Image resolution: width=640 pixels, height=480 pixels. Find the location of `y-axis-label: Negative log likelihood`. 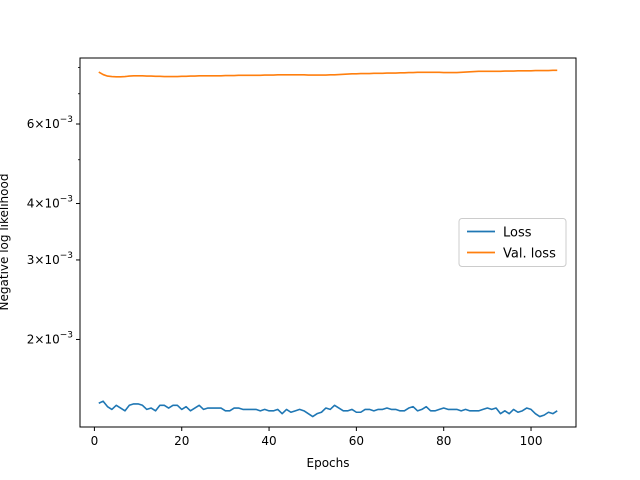

y-axis-label: Negative log likelihood is located at coordinates (5, 242).